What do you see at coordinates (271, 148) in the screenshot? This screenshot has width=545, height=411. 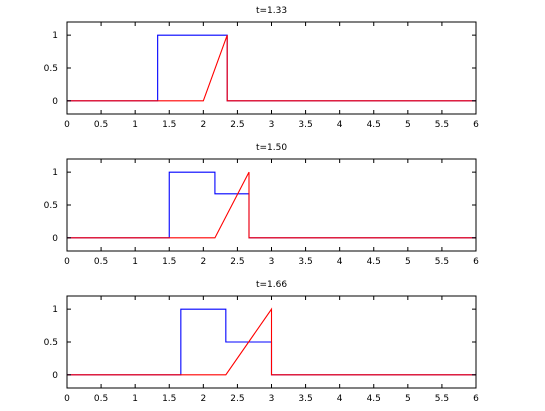 I see `subplot-title: t=1.50` at bounding box center [271, 148].